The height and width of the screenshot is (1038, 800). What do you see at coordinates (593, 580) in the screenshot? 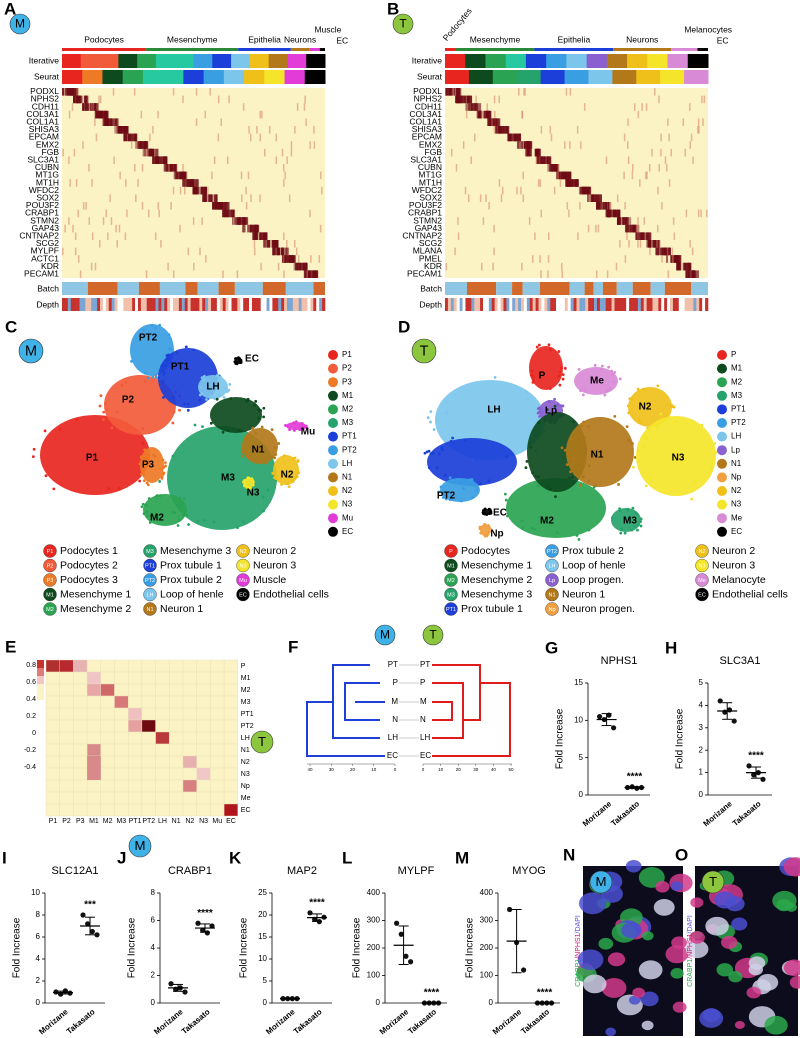
I see `legend-name: Loop progen.` at bounding box center [593, 580].